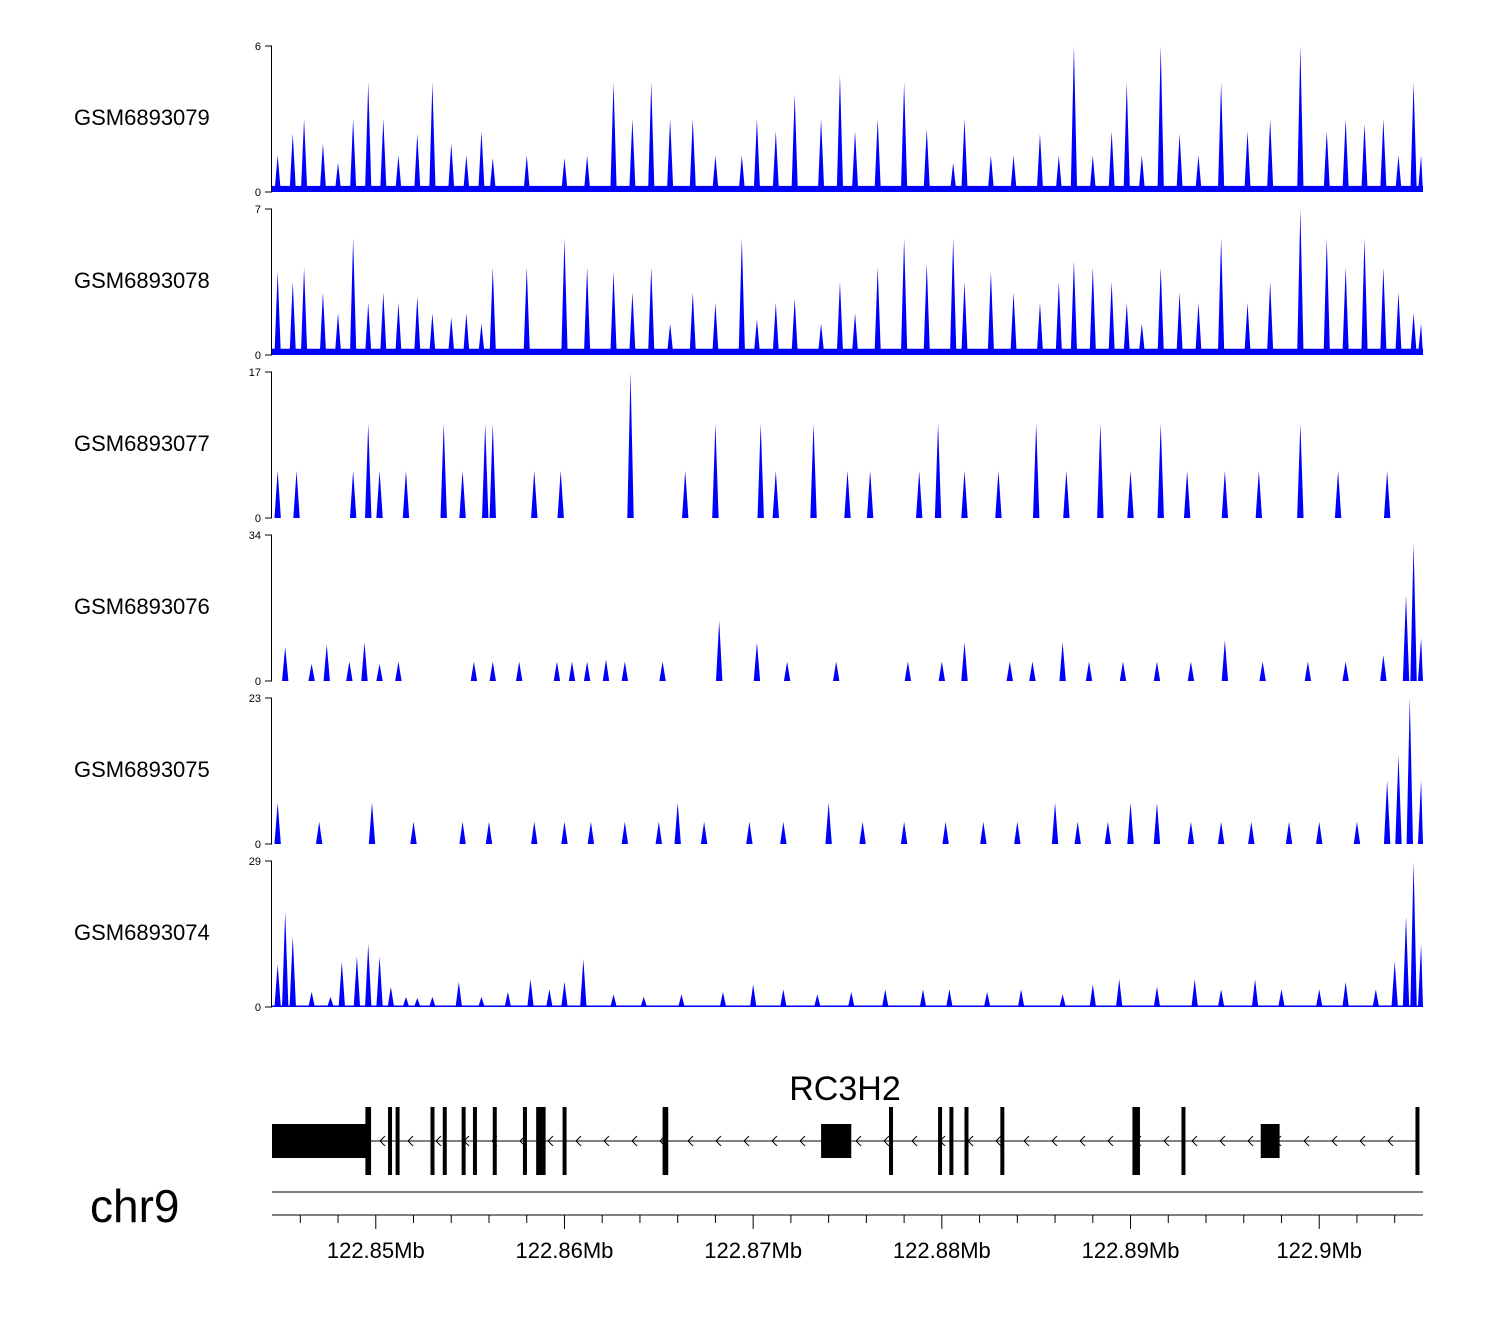 Image resolution: width=1500 pixels, height=1320 pixels. What do you see at coordinates (847, 1006) in the screenshot?
I see `coverage-baseline` at bounding box center [847, 1006].